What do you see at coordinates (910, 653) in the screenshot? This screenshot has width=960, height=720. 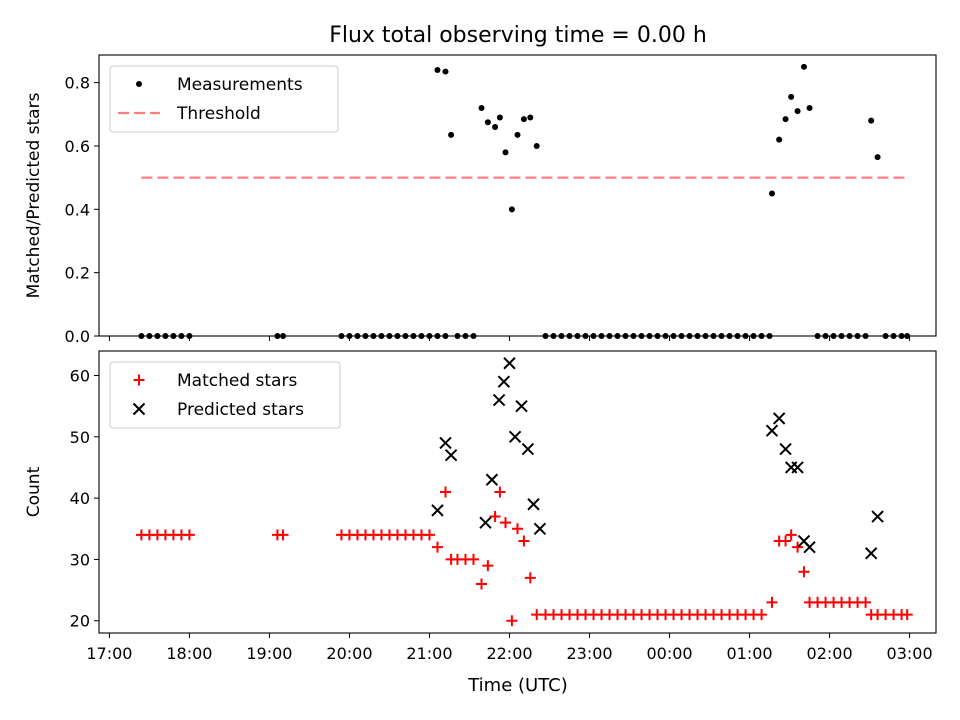 I see `x-tick-label: 03:00` at bounding box center [910, 653].